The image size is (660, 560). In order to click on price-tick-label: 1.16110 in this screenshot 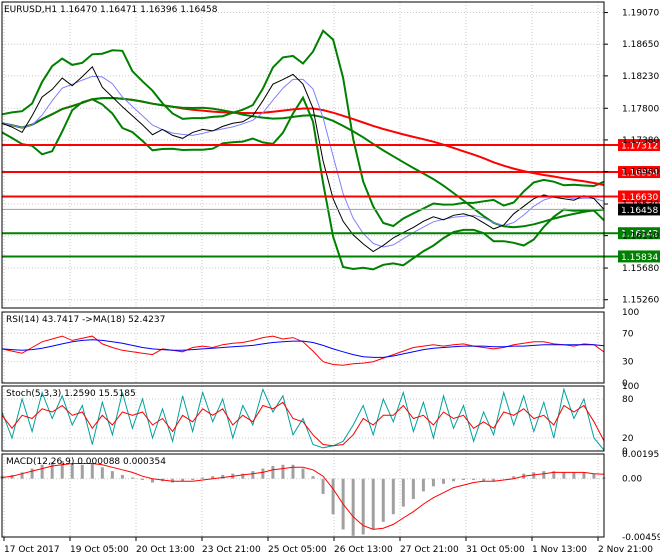, I will do `click(640, 237)`.